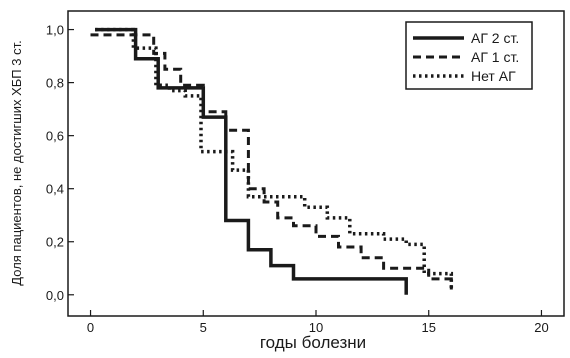 The width and height of the screenshot is (570, 358). Describe the element at coordinates (541, 327) in the screenshot. I see `x-tick-label: 20` at that location.